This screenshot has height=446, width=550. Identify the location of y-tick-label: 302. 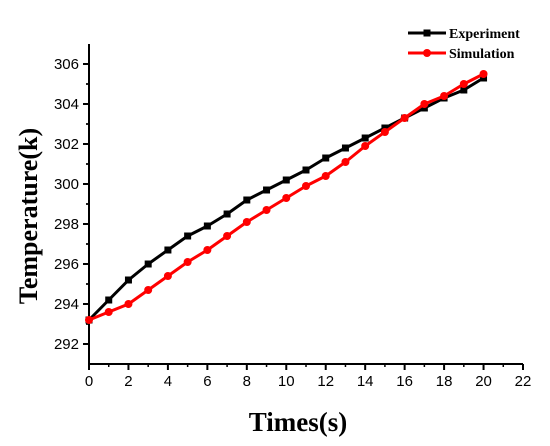
(66, 144).